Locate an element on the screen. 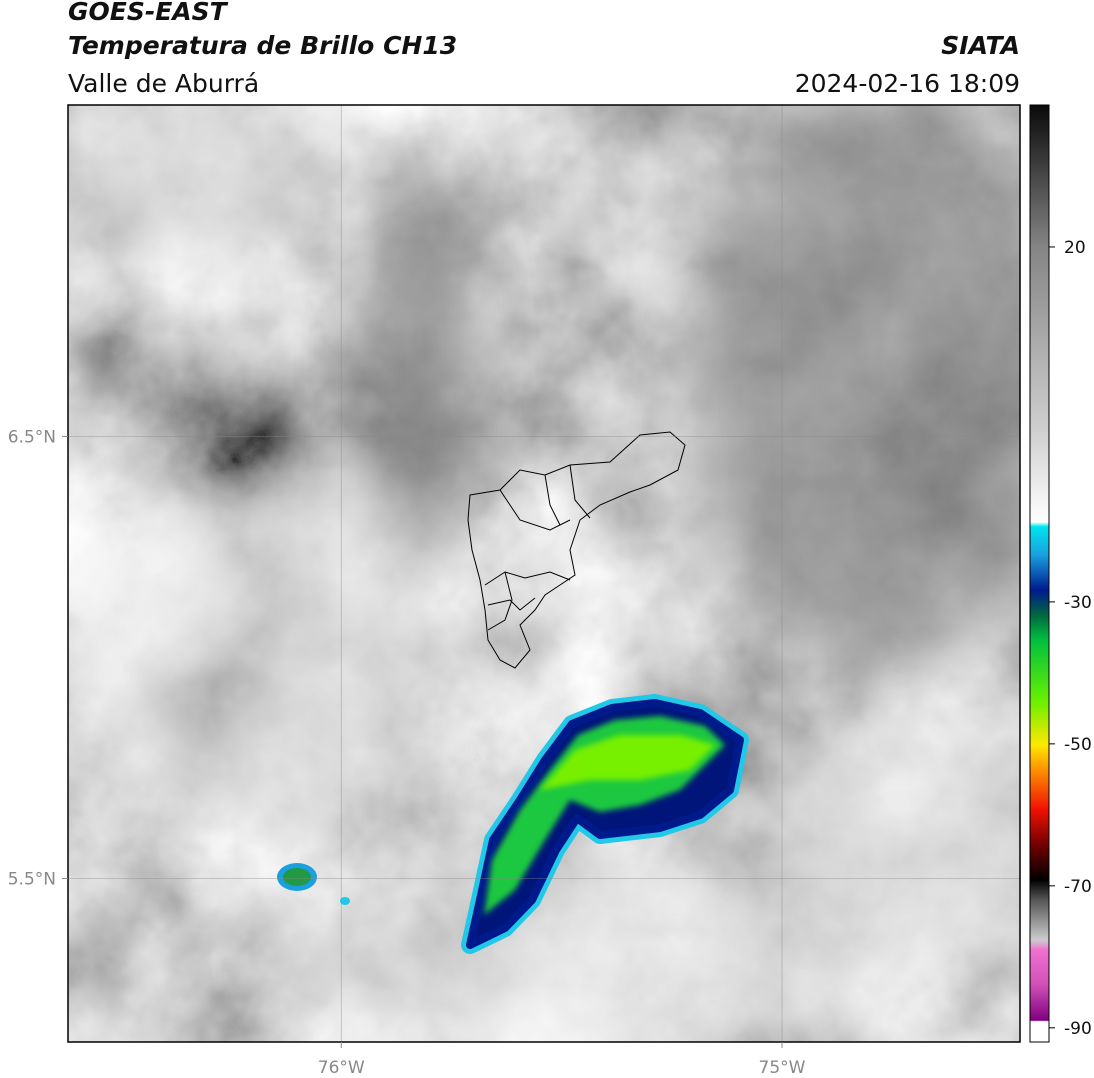 Image resolution: width=1094 pixels, height=1078 pixels. timestamp: 2024-02-16 18:09 is located at coordinates (907, 83).